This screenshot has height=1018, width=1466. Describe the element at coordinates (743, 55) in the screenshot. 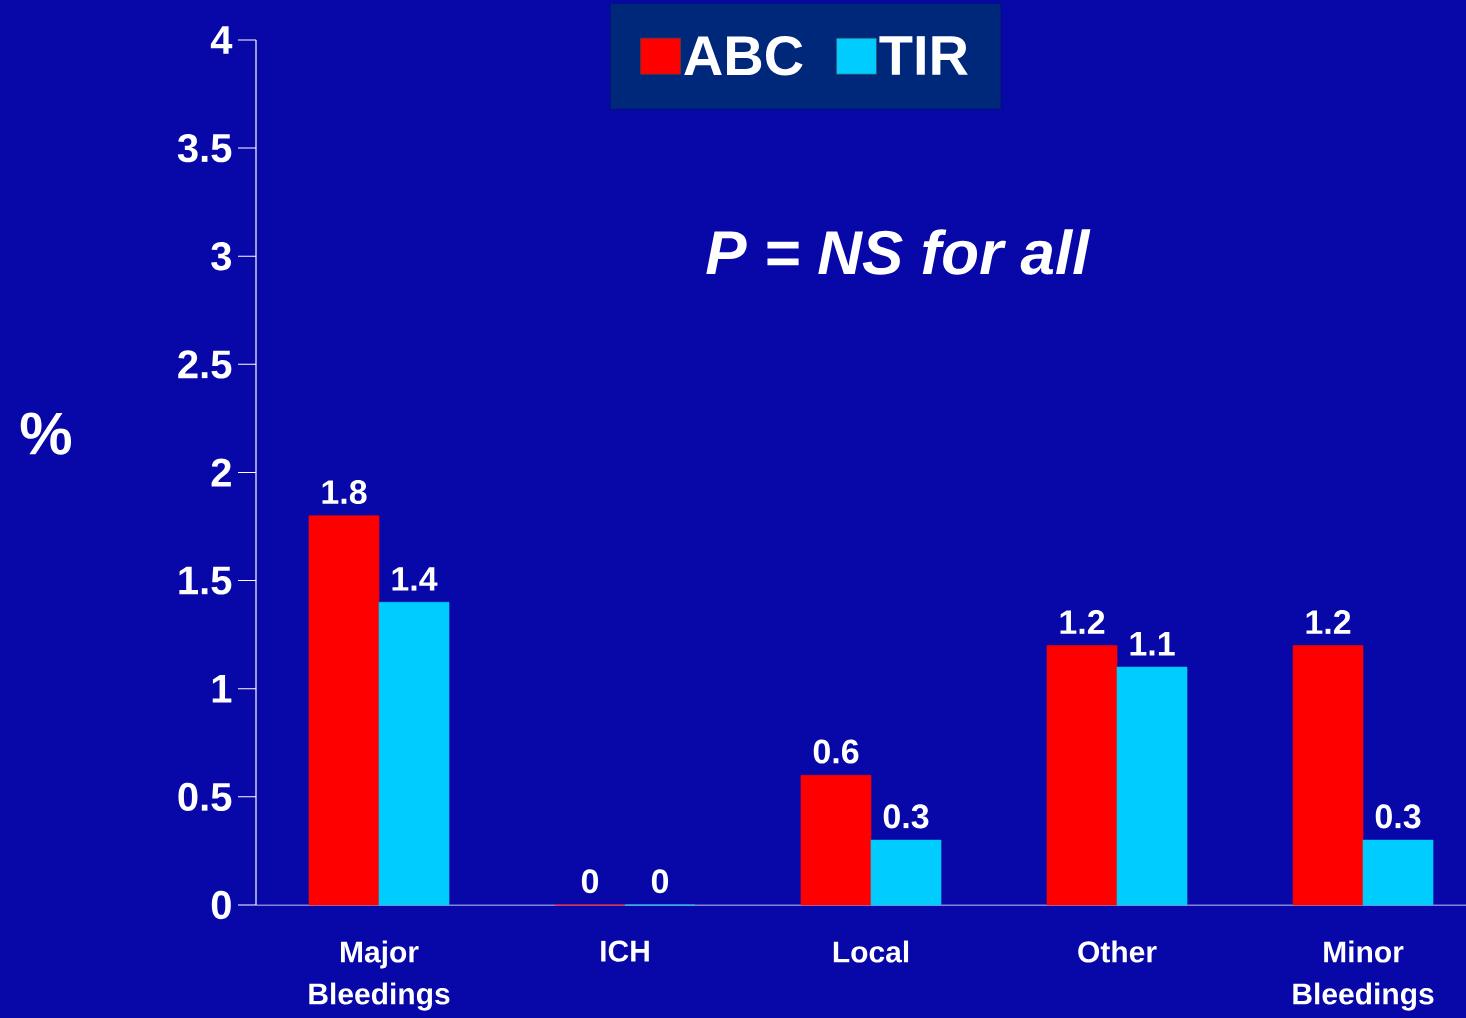

I see `legend-label: ABC` at that location.